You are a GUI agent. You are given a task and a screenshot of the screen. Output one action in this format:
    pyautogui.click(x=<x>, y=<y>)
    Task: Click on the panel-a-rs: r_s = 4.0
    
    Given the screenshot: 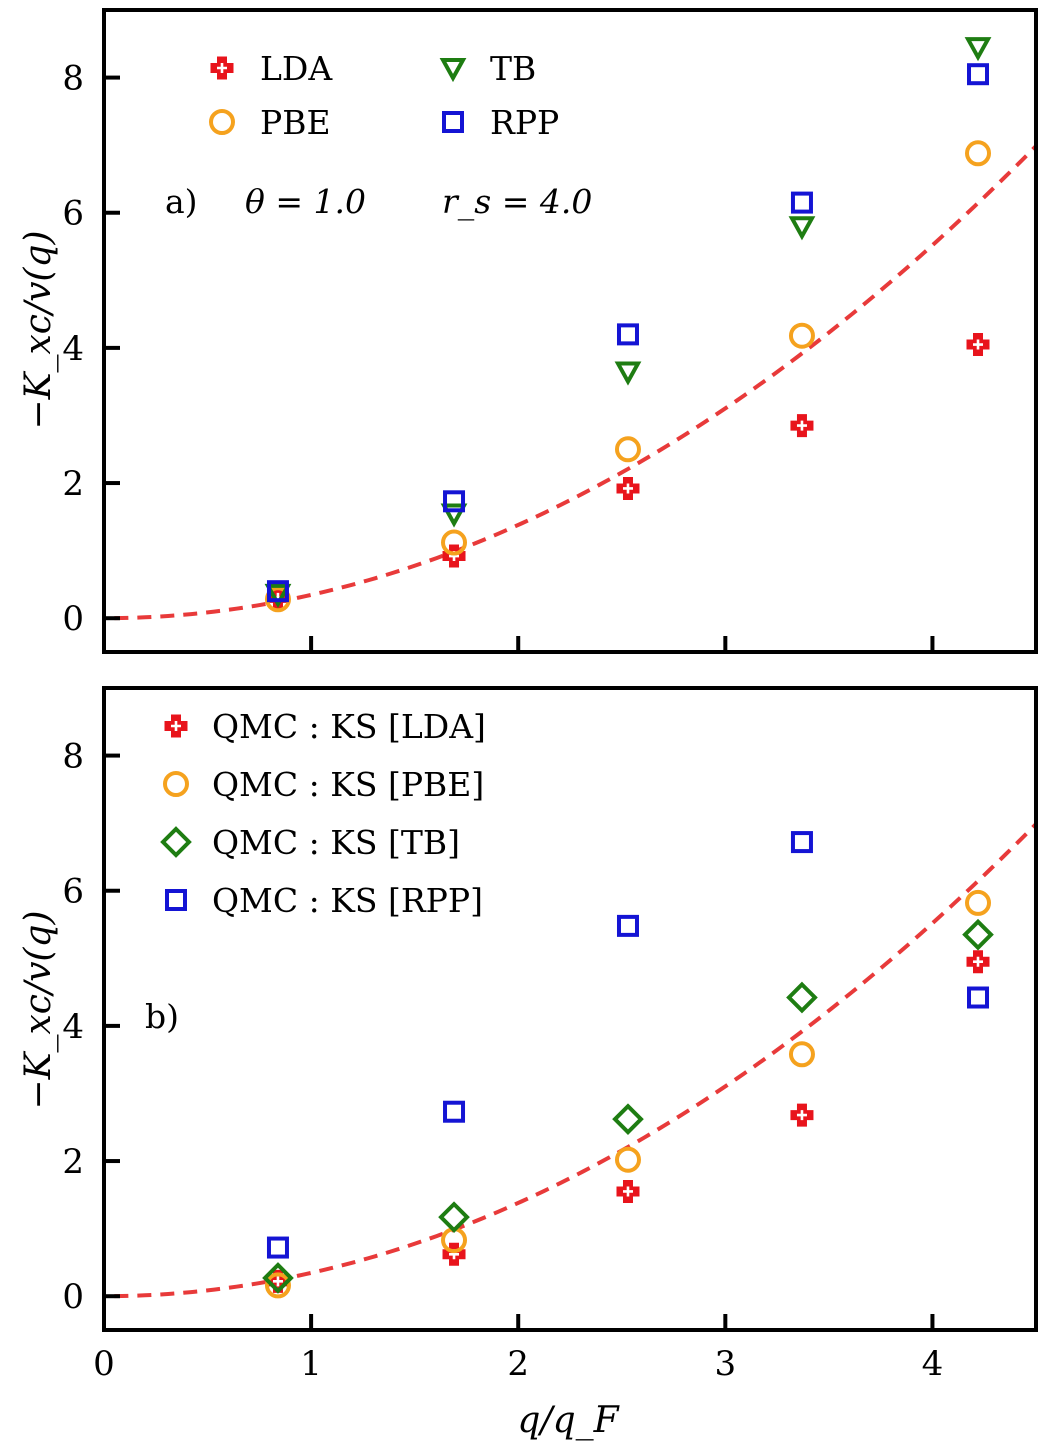 What is the action you would take?
    pyautogui.click(x=517, y=202)
    